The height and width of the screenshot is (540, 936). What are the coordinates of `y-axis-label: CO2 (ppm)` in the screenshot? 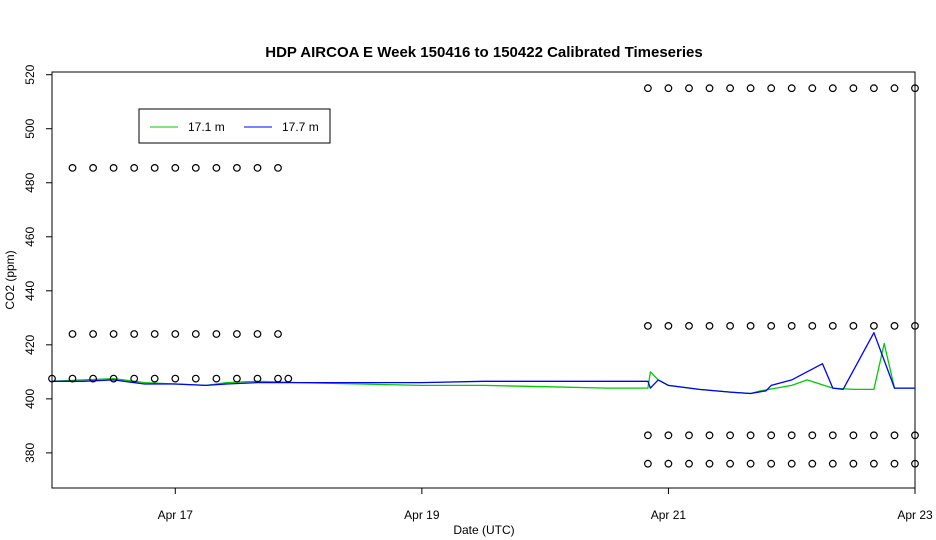 It's located at (10, 279).